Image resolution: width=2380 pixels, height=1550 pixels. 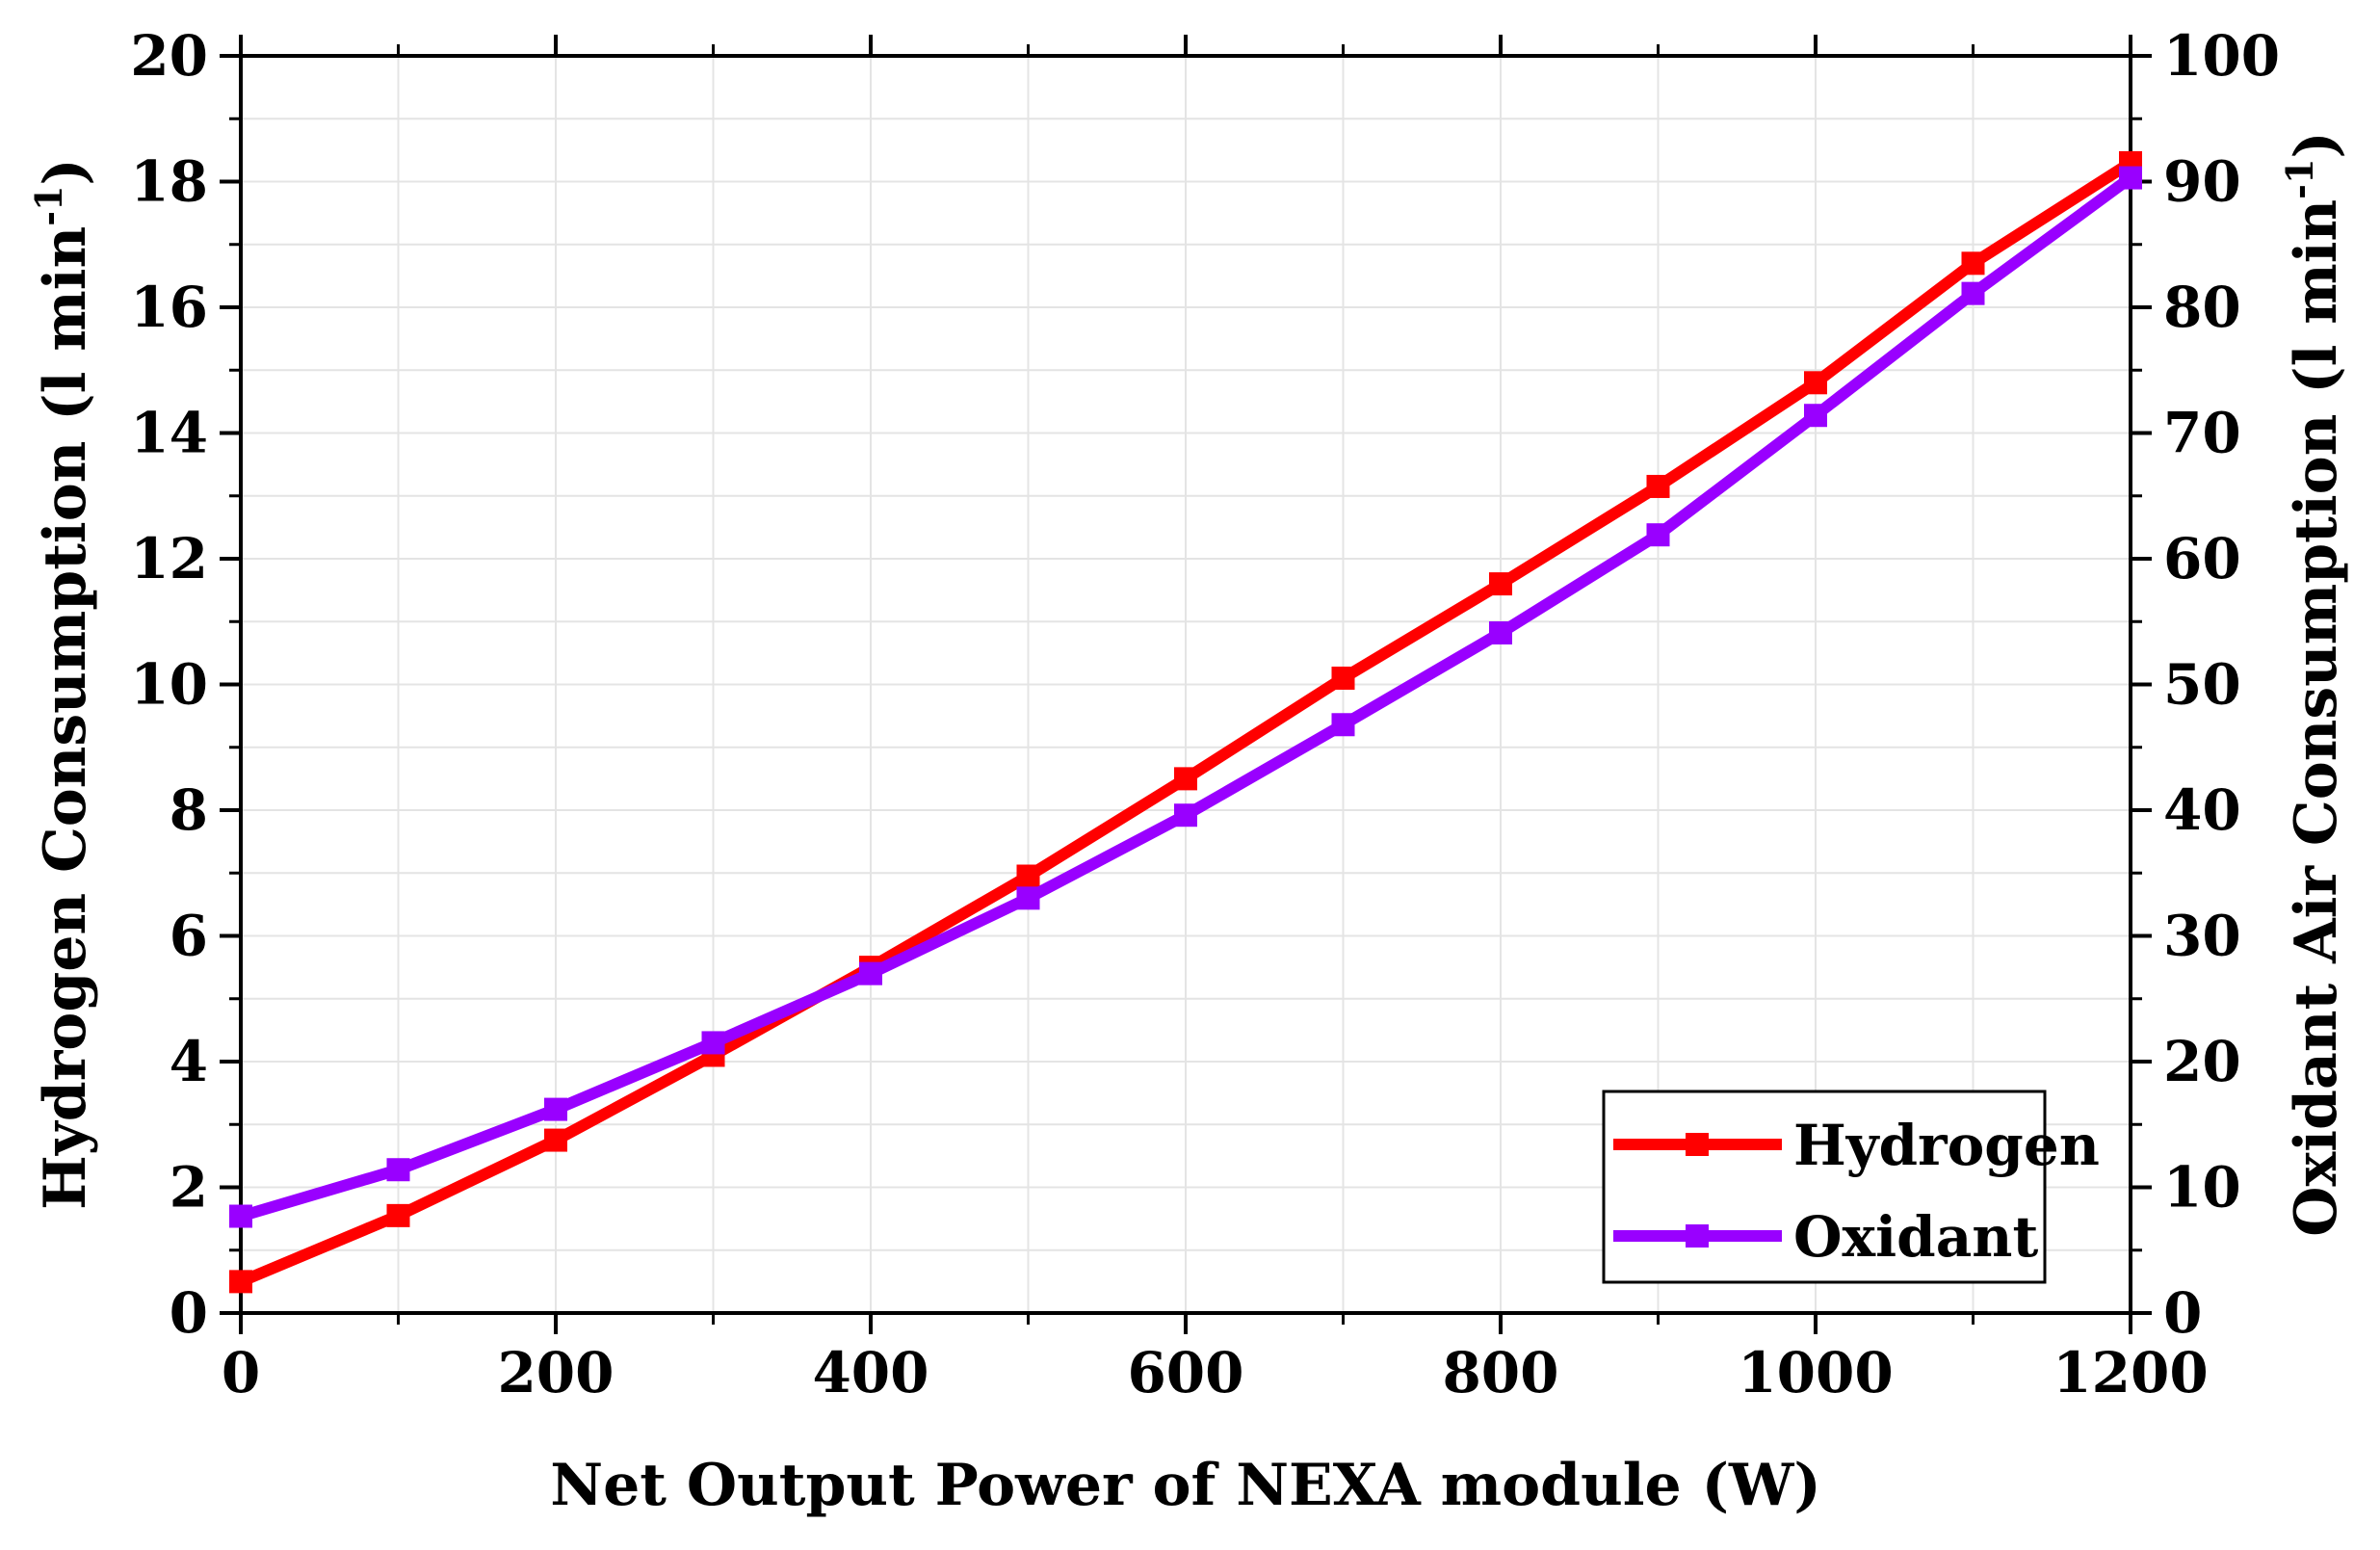 What do you see at coordinates (1500, 1373) in the screenshot?
I see `x-tick-label: 800` at bounding box center [1500, 1373].